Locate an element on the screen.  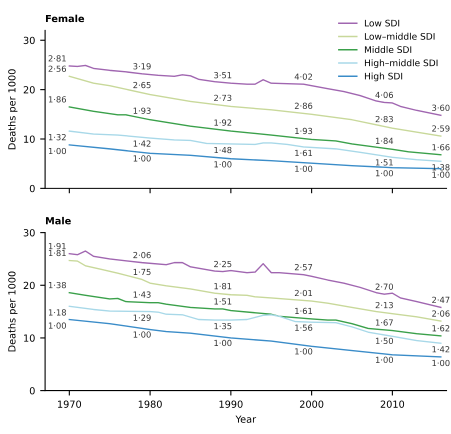
annotation: 4·02 is located at coordinates (303, 77).